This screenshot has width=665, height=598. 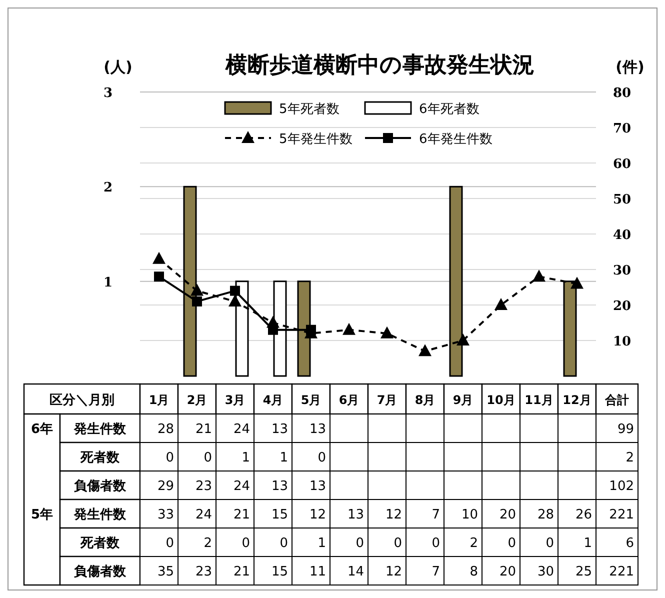 I want to click on y2-tick-label: 5年, so click(x=42, y=515).